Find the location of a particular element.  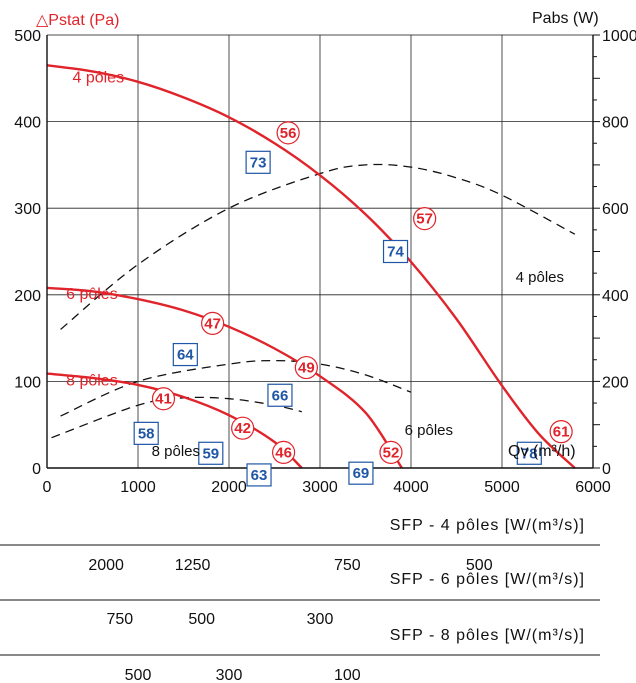

sfp-scale-title: SFP - 4 pôles [W/(m³/s)] is located at coordinates (487, 525).